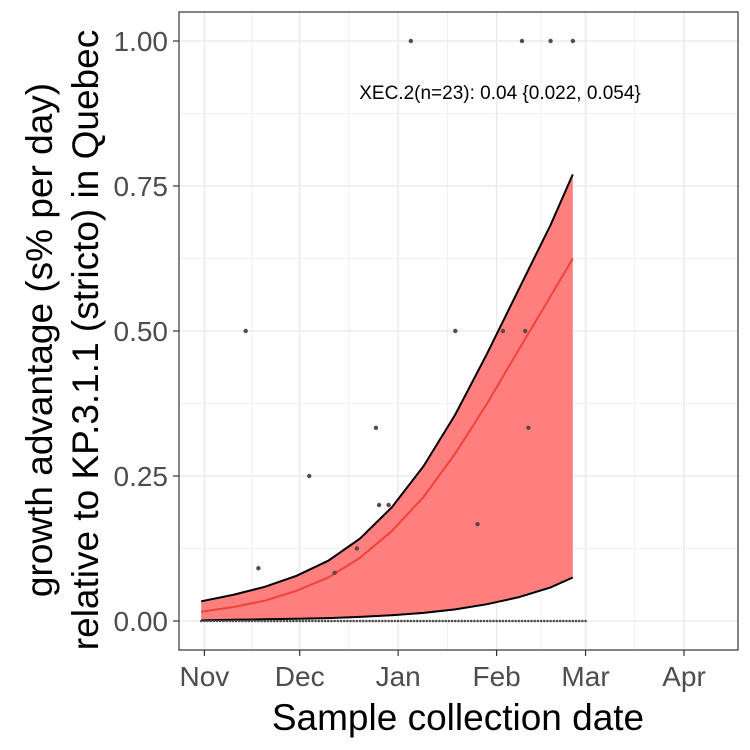 This screenshot has width=750, height=750. I want to click on fit-annotation: XEC.2(n=23): 0.04 {0.022, 0.054}, so click(500, 93).